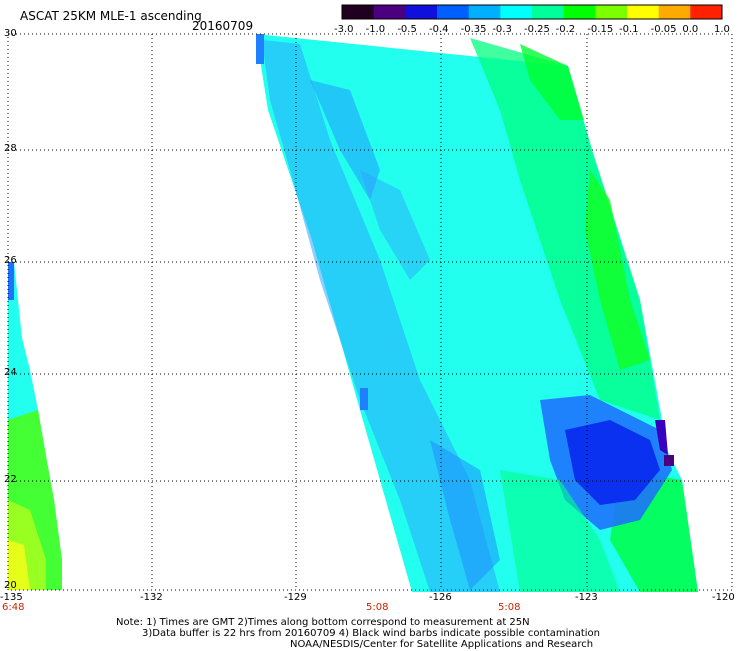 This screenshot has width=740, height=651. I want to click on x-label-129: -129, so click(295, 597).